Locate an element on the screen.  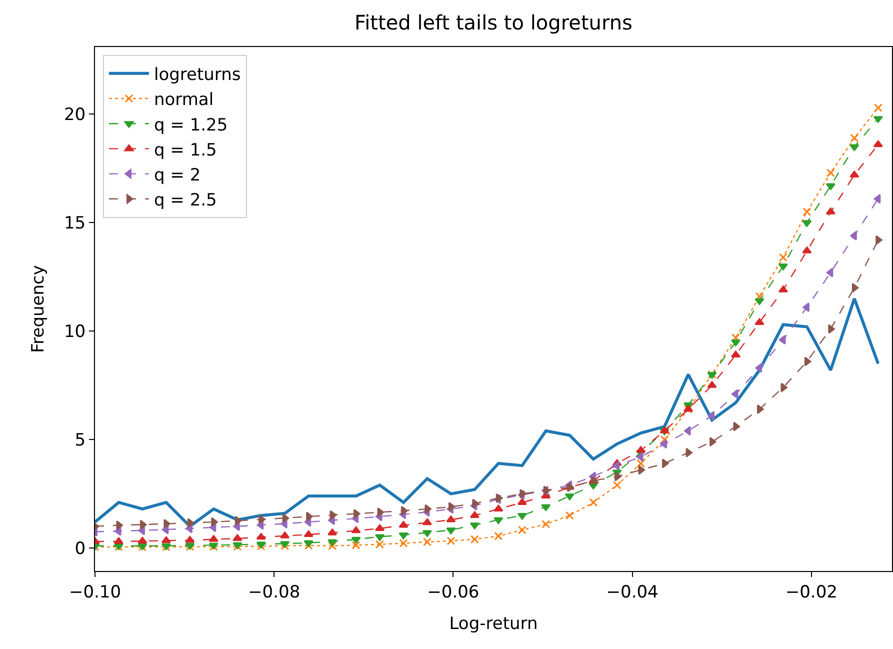
x-axis-title: Log-return is located at coordinates (493, 624).